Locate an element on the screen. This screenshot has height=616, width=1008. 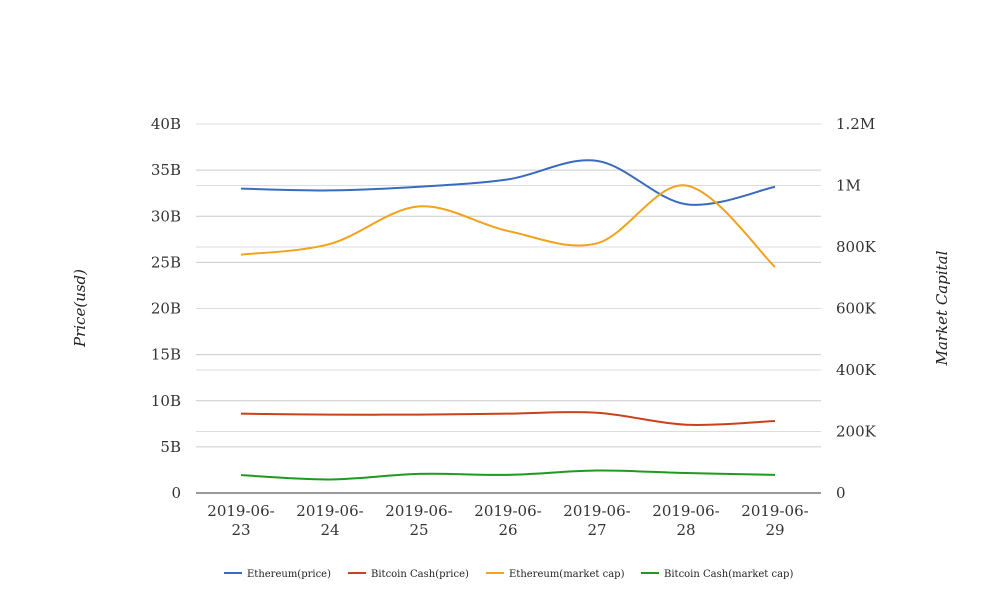
left-y-tick-label: 40B is located at coordinates (166, 124).